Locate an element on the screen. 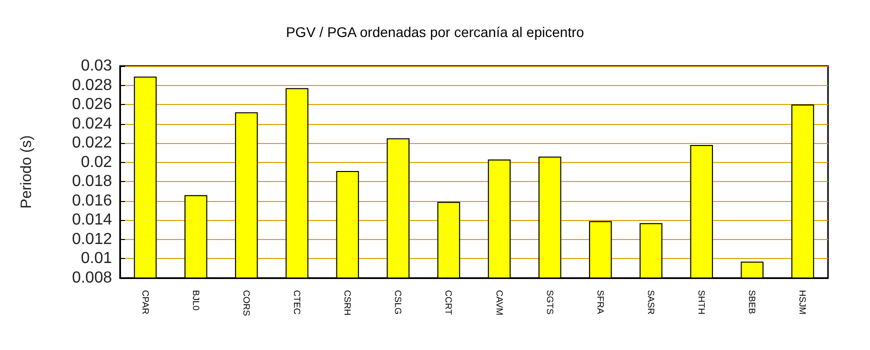 The height and width of the screenshot is (350, 870). x-tick-label: CTEC is located at coordinates (297, 302).